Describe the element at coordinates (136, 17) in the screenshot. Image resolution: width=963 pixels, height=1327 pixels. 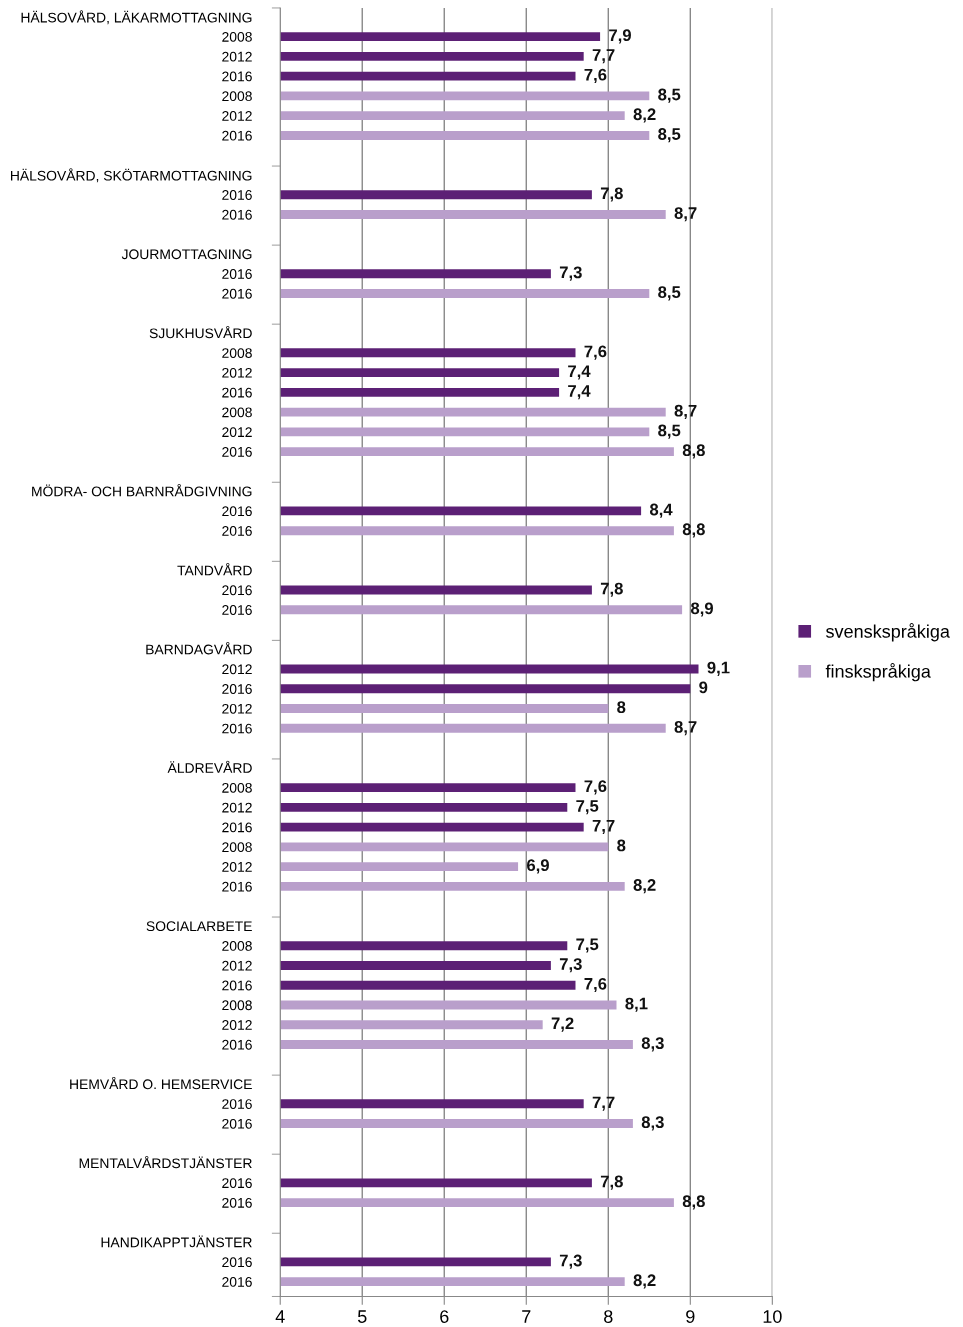
I see `y-tick-label: HÄLSOVÅRD, LÄKARMOTTAGNING` at that location.